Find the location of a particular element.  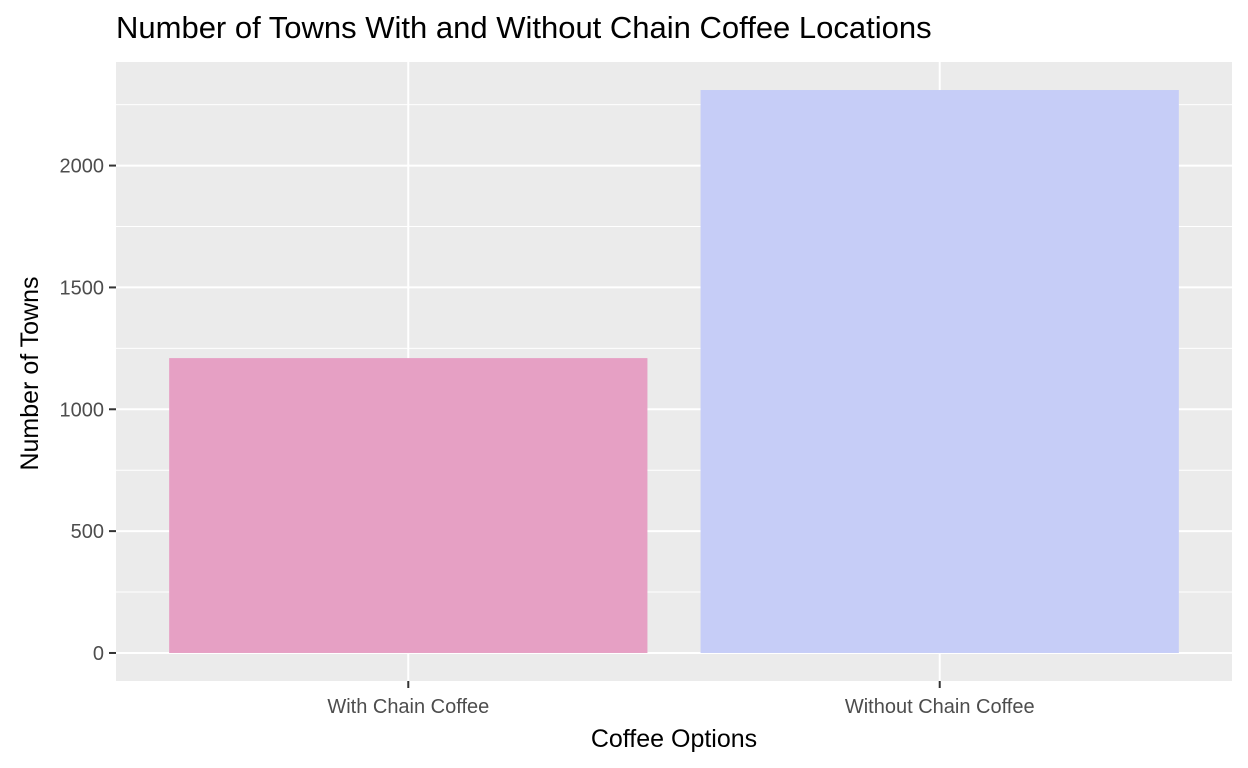

x-axis-title: Coffee Options is located at coordinates (674, 739).